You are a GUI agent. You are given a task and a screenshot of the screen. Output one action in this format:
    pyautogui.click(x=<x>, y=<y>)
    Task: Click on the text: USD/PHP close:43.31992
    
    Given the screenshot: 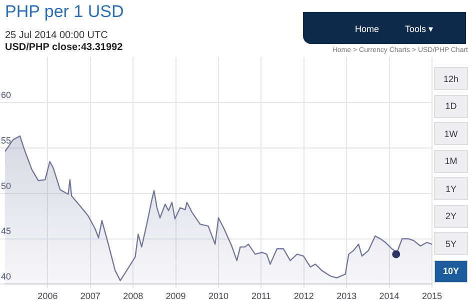 What is the action you would take?
    pyautogui.click(x=64, y=47)
    